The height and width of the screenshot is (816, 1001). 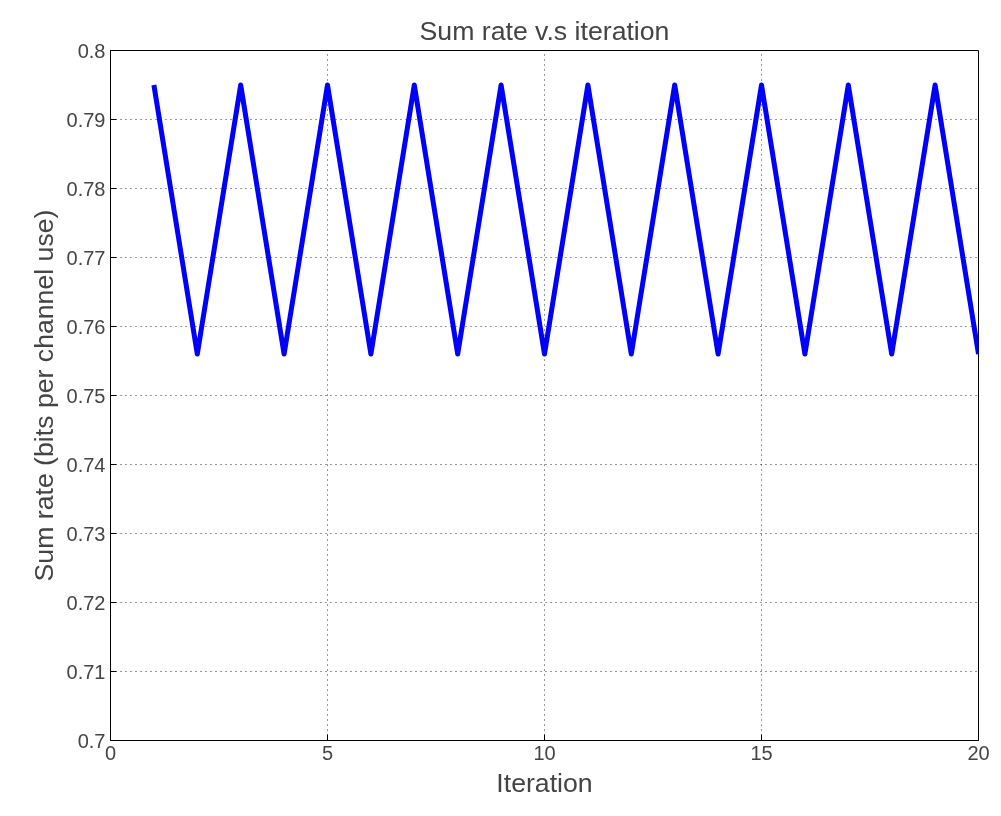 I want to click on y-tick-label: 0.73, so click(x=86, y=533).